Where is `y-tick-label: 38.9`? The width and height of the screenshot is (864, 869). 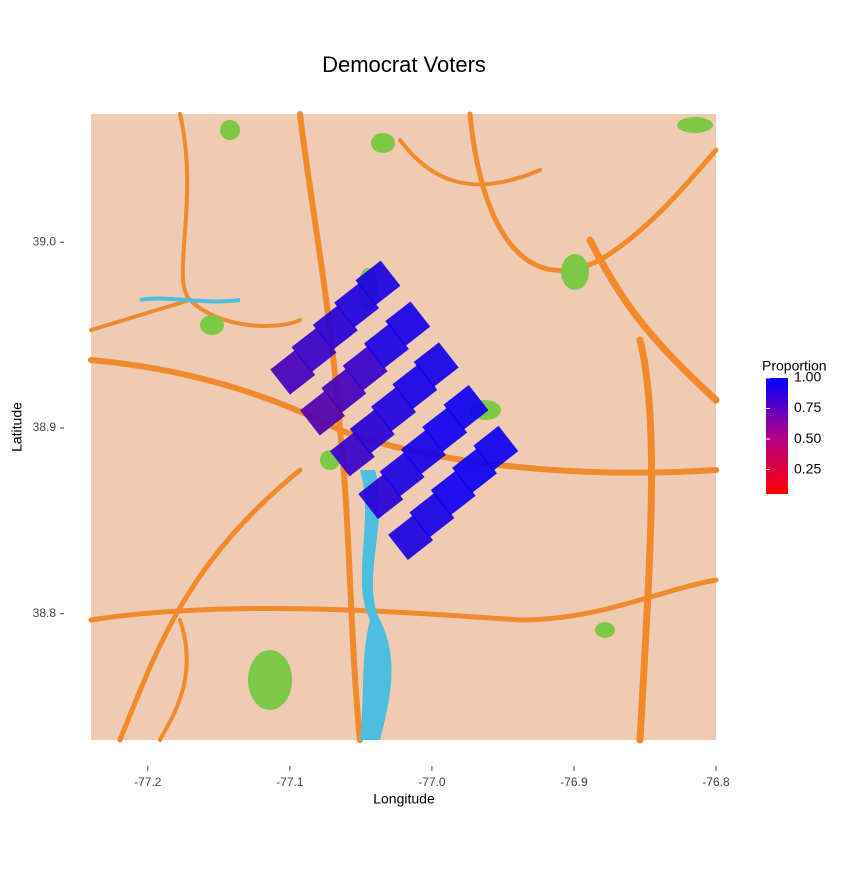
y-tick-label: 38.9 is located at coordinates (45, 427).